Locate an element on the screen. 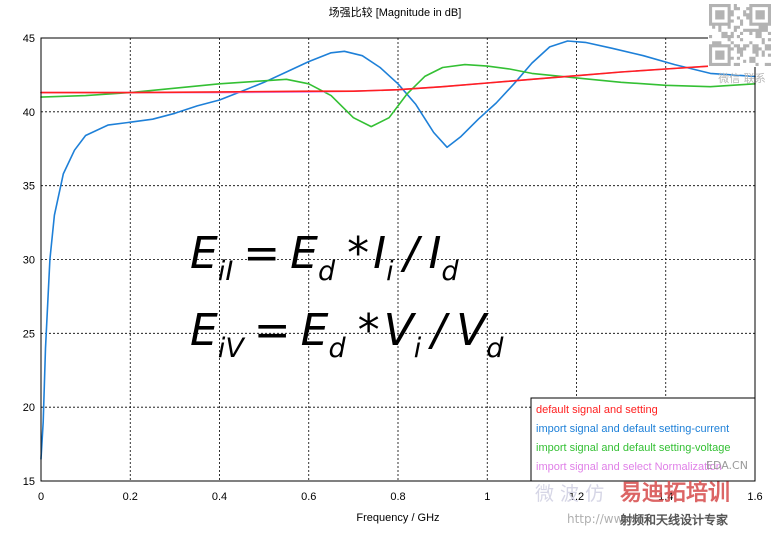  formula-2-sub: iV is located at coordinates (232, 348).